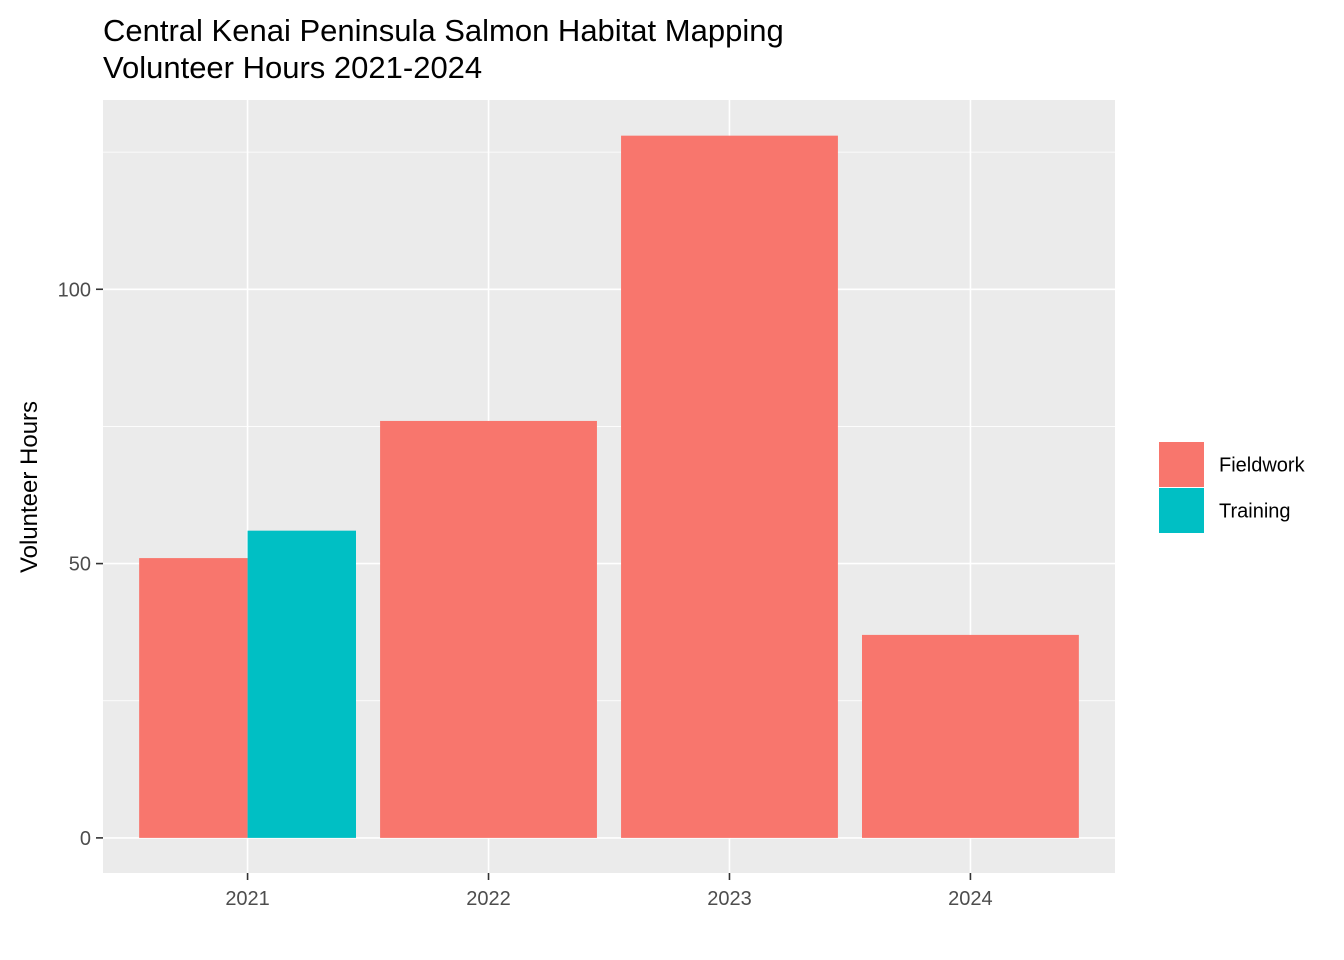  Describe the element at coordinates (609, 891) in the screenshot. I see `x-axis: 2021 2022 2023 2024` at that location.